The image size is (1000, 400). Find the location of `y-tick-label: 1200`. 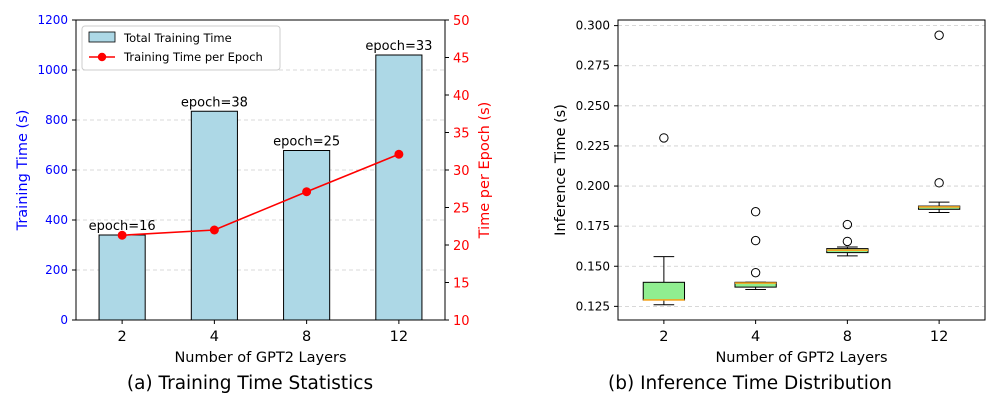

y-tick-label: 1200 is located at coordinates (52, 20).